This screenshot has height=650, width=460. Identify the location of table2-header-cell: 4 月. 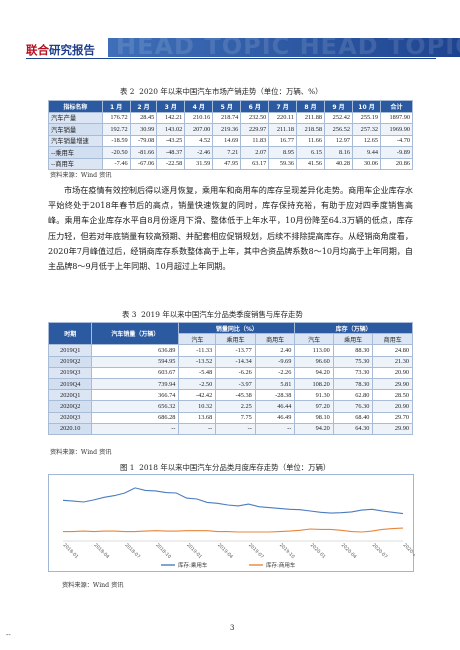
(199, 106).